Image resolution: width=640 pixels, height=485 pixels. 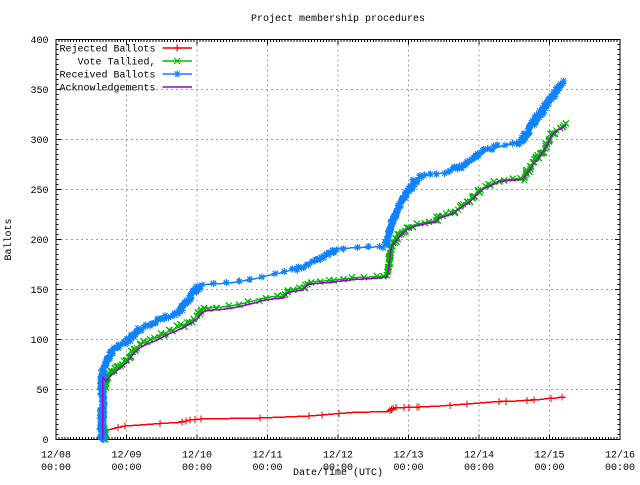 I want to click on svg-text: 12/10, so click(x=197, y=456).